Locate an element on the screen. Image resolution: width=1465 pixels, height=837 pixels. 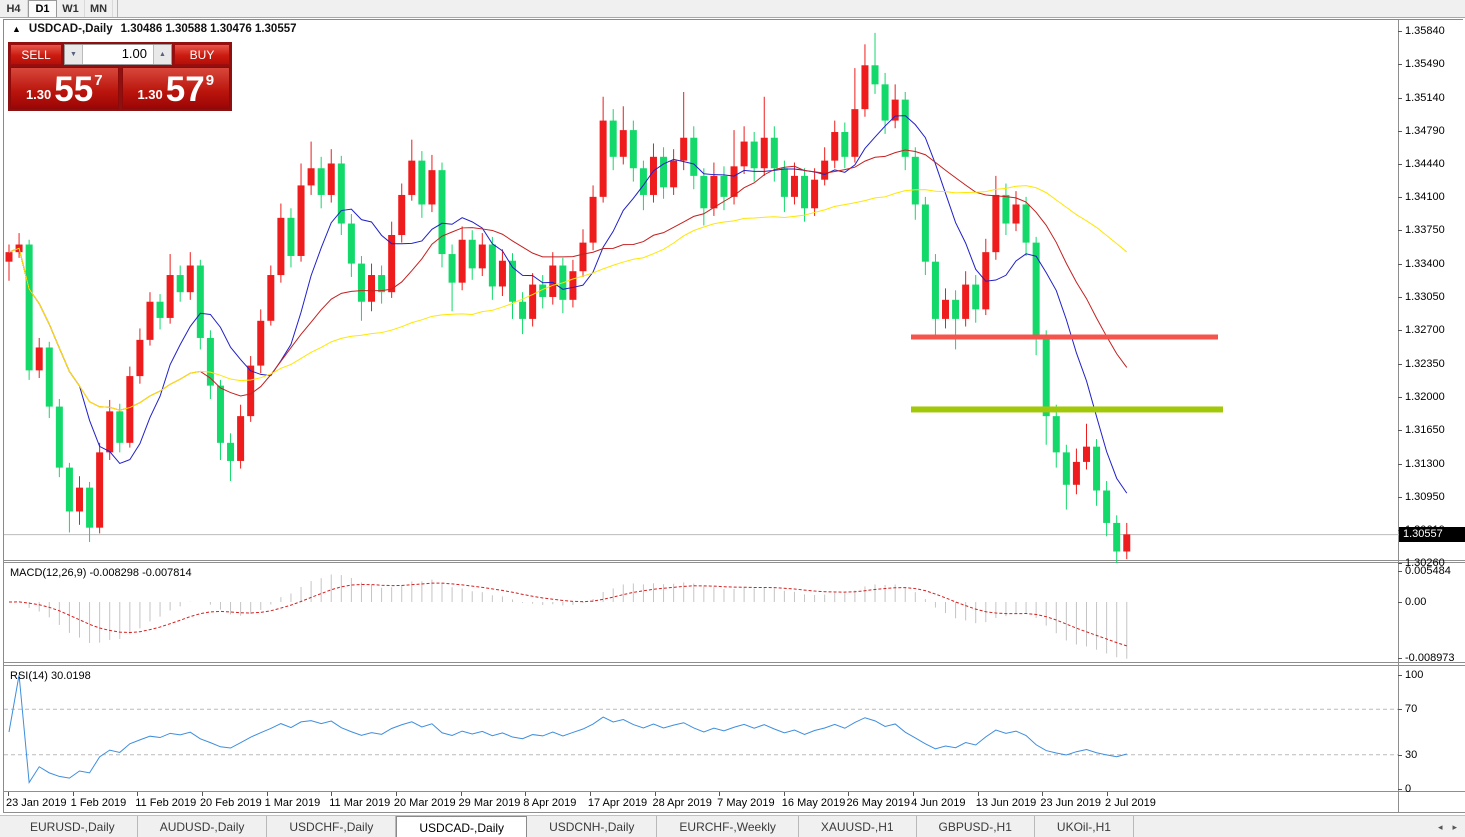
macd-axis-label: 0.005484 is located at coordinates (1428, 571).